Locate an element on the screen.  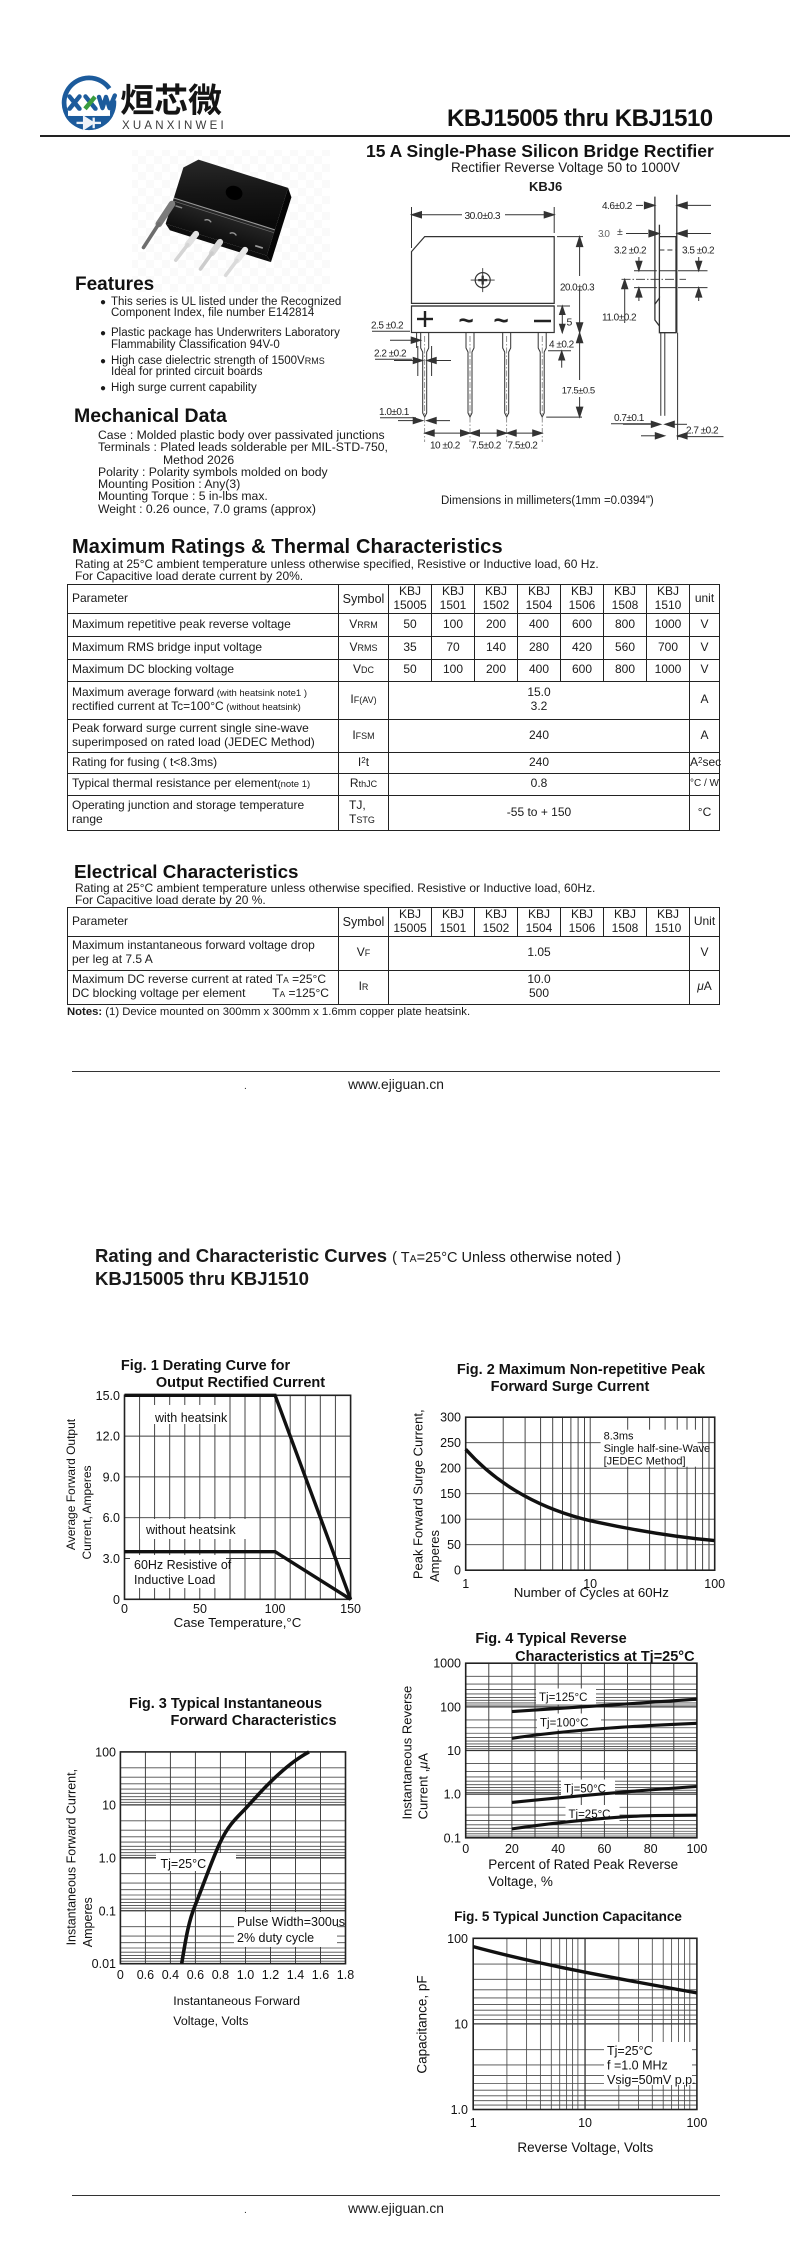
svg-text: 0.01 is located at coordinates (104, 1964).